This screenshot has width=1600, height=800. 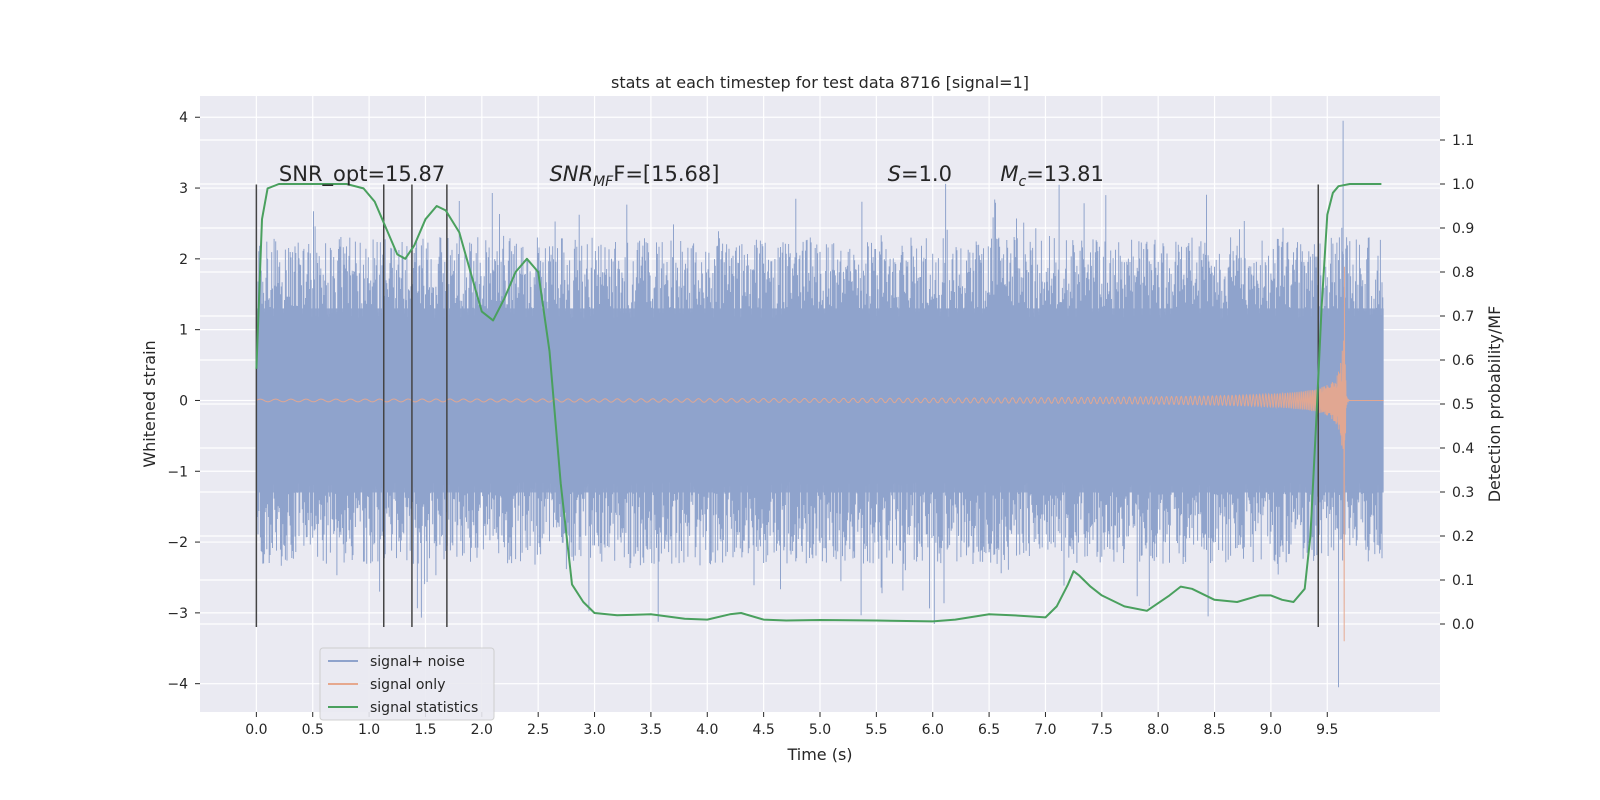 I want to click on y2-ticks: 0.0 0.1 0.2 0.3 0.4 0.5 0.6 0.7 0.8 0.9 1.0 1.1, so click(x=1457, y=383).